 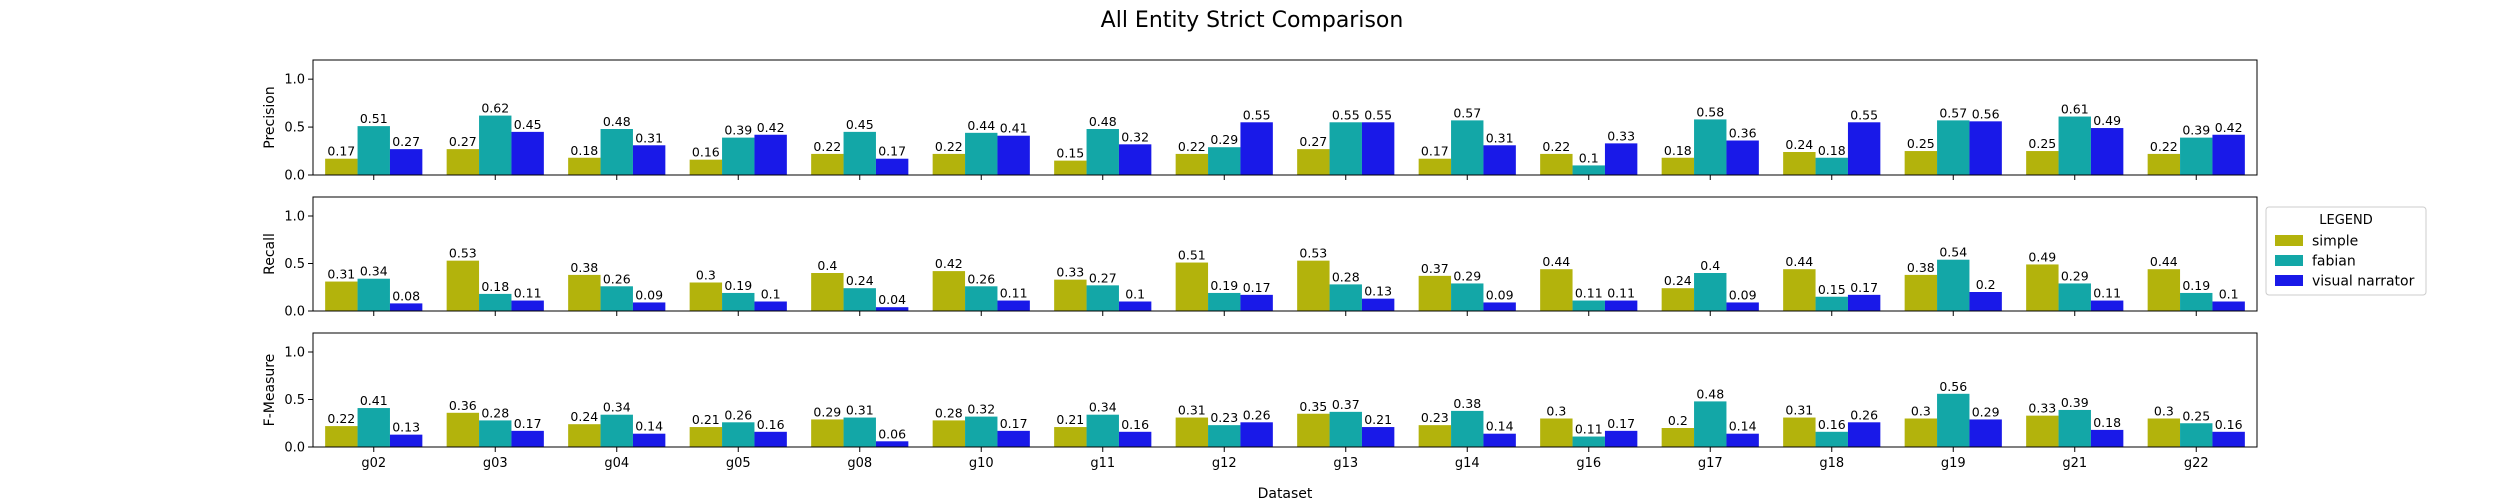 What do you see at coordinates (738, 463) in the screenshot?
I see `x-tick-label: g05` at bounding box center [738, 463].